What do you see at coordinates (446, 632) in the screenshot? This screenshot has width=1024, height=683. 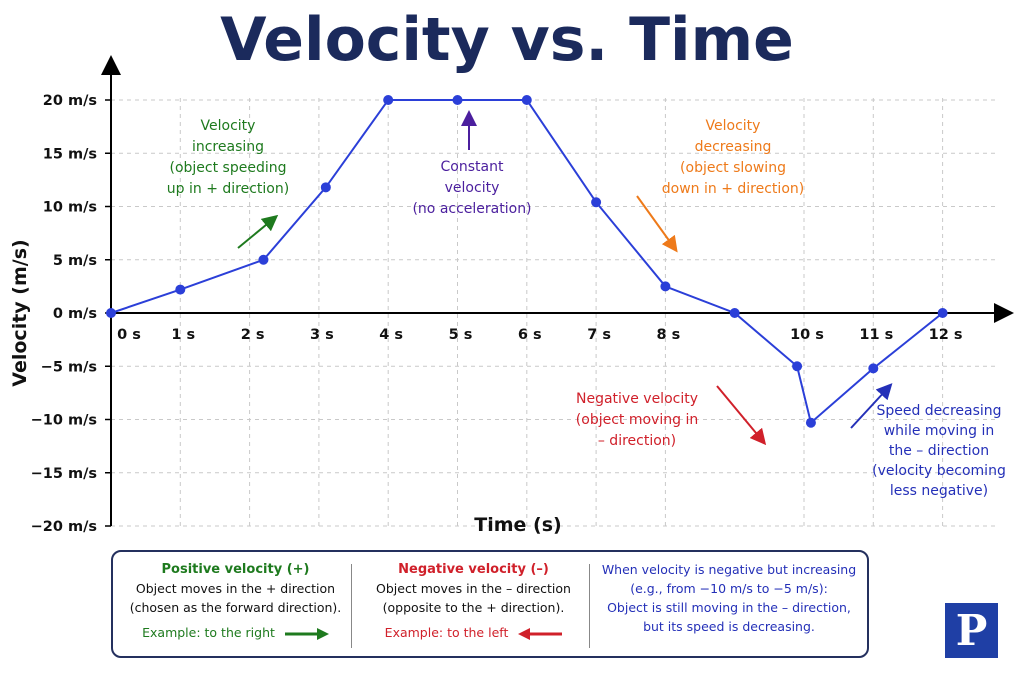 I see `legend-negative-example-text: Example: to the left` at bounding box center [446, 632].